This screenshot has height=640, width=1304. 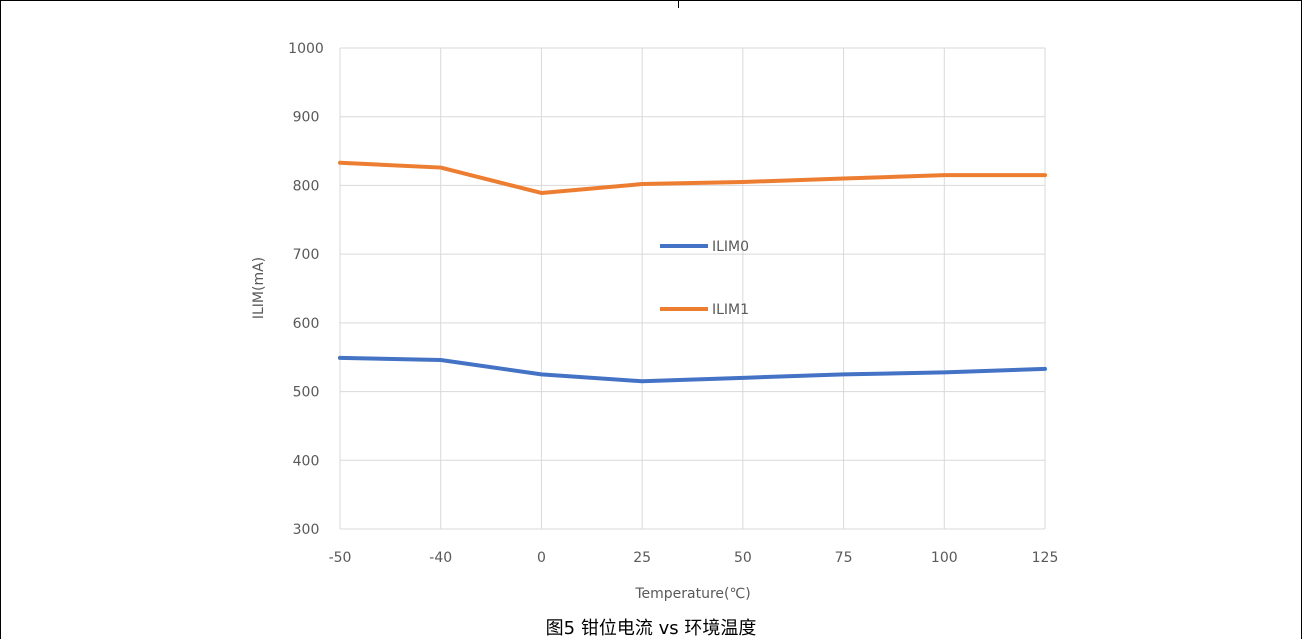 What do you see at coordinates (651, 627) in the screenshot?
I see `figure-caption: 图5 钳位电流 vs 环境温度` at bounding box center [651, 627].